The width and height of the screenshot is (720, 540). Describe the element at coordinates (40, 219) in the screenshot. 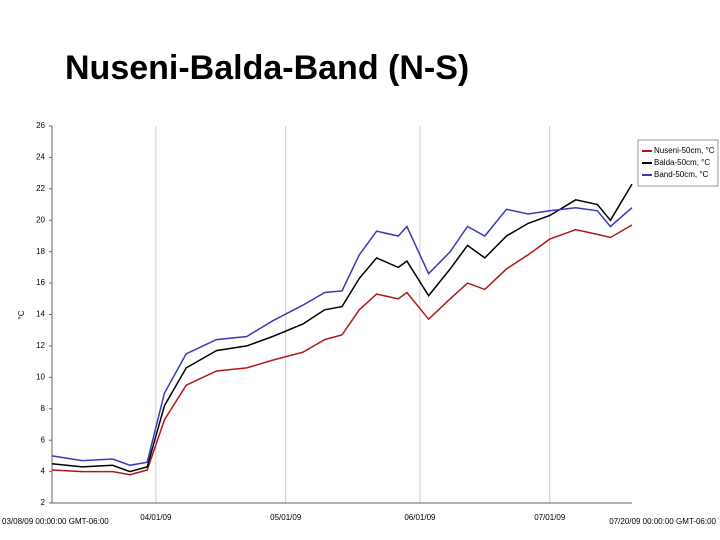

I see `y-tick-label: 20` at that location.